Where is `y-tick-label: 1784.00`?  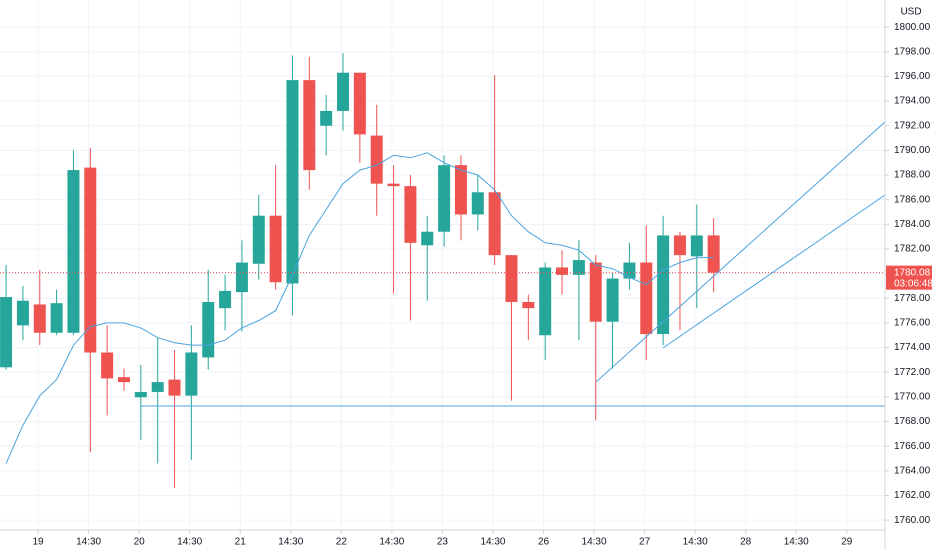 y-tick-label: 1784.00 is located at coordinates (912, 224).